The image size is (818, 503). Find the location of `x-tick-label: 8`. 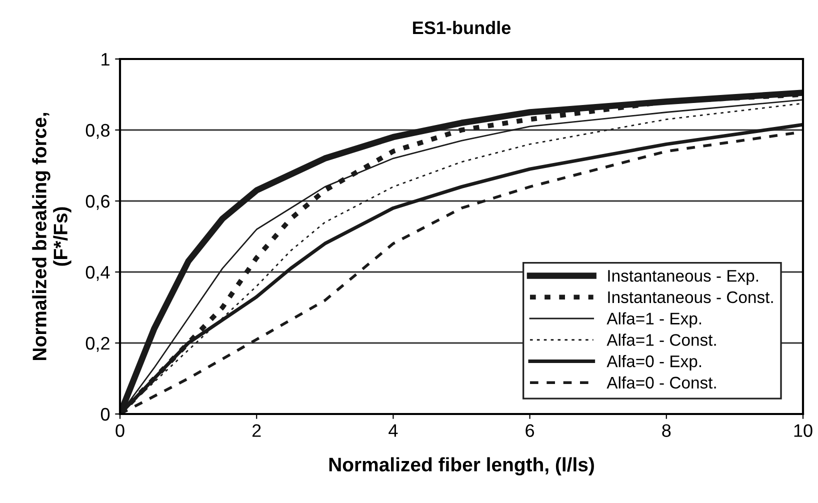

x-tick-label: 8 is located at coordinates (666, 430).